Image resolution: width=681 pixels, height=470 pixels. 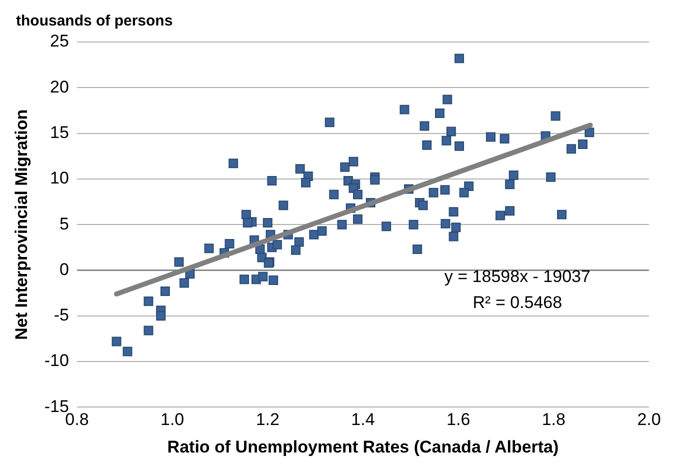 What do you see at coordinates (94, 21) in the screenshot?
I see `chart-title: thousands of persons` at bounding box center [94, 21].